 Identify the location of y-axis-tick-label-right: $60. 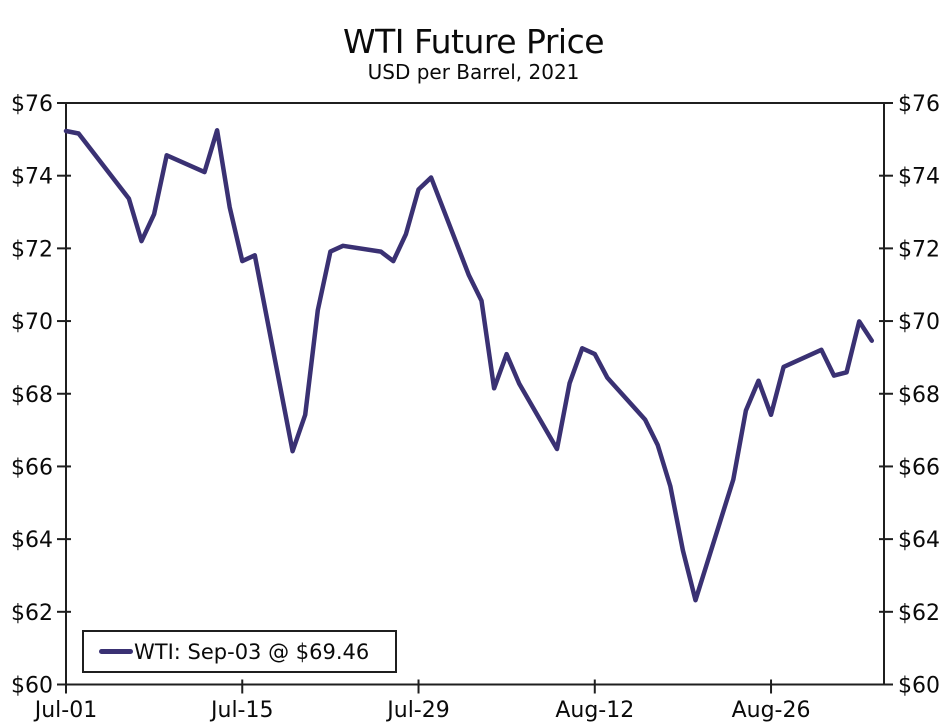
(919, 686).